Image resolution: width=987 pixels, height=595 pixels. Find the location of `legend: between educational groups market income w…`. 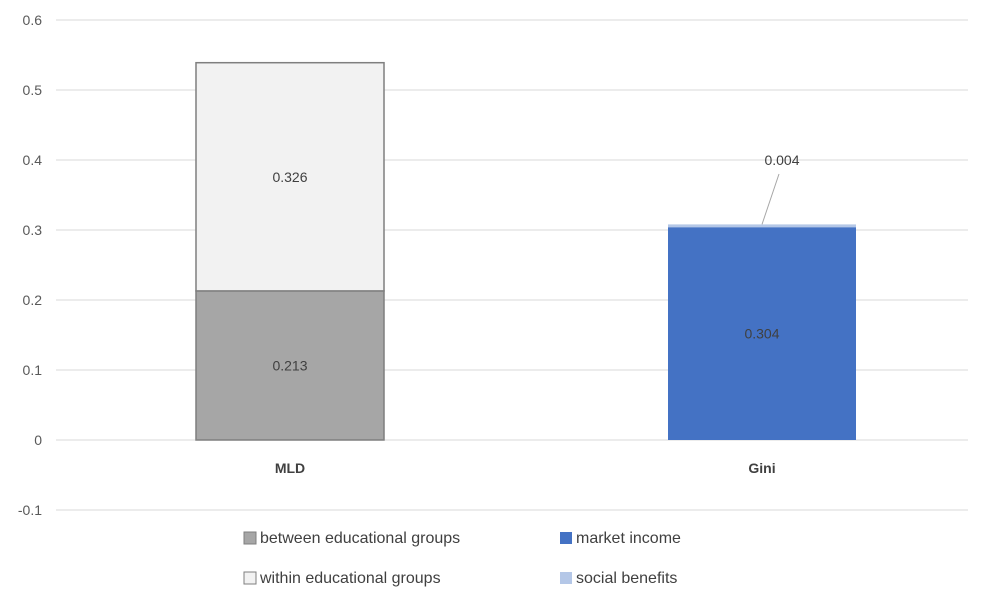

legend: between educational groups market income w… is located at coordinates (462, 558).